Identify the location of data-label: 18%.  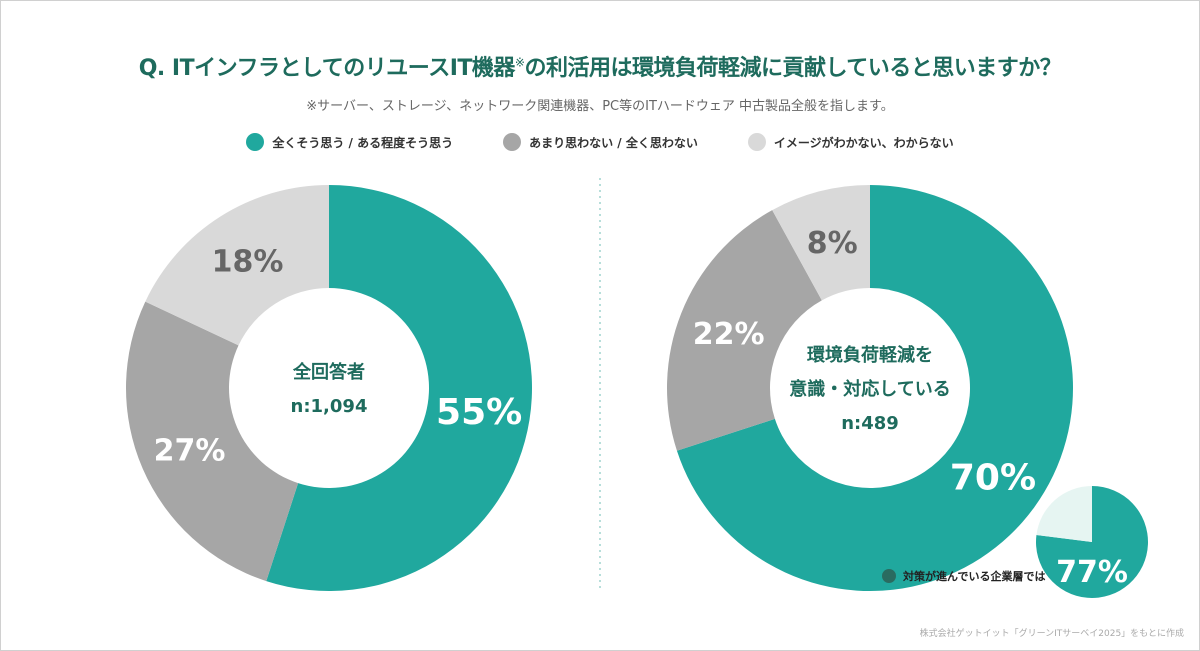
(248, 262).